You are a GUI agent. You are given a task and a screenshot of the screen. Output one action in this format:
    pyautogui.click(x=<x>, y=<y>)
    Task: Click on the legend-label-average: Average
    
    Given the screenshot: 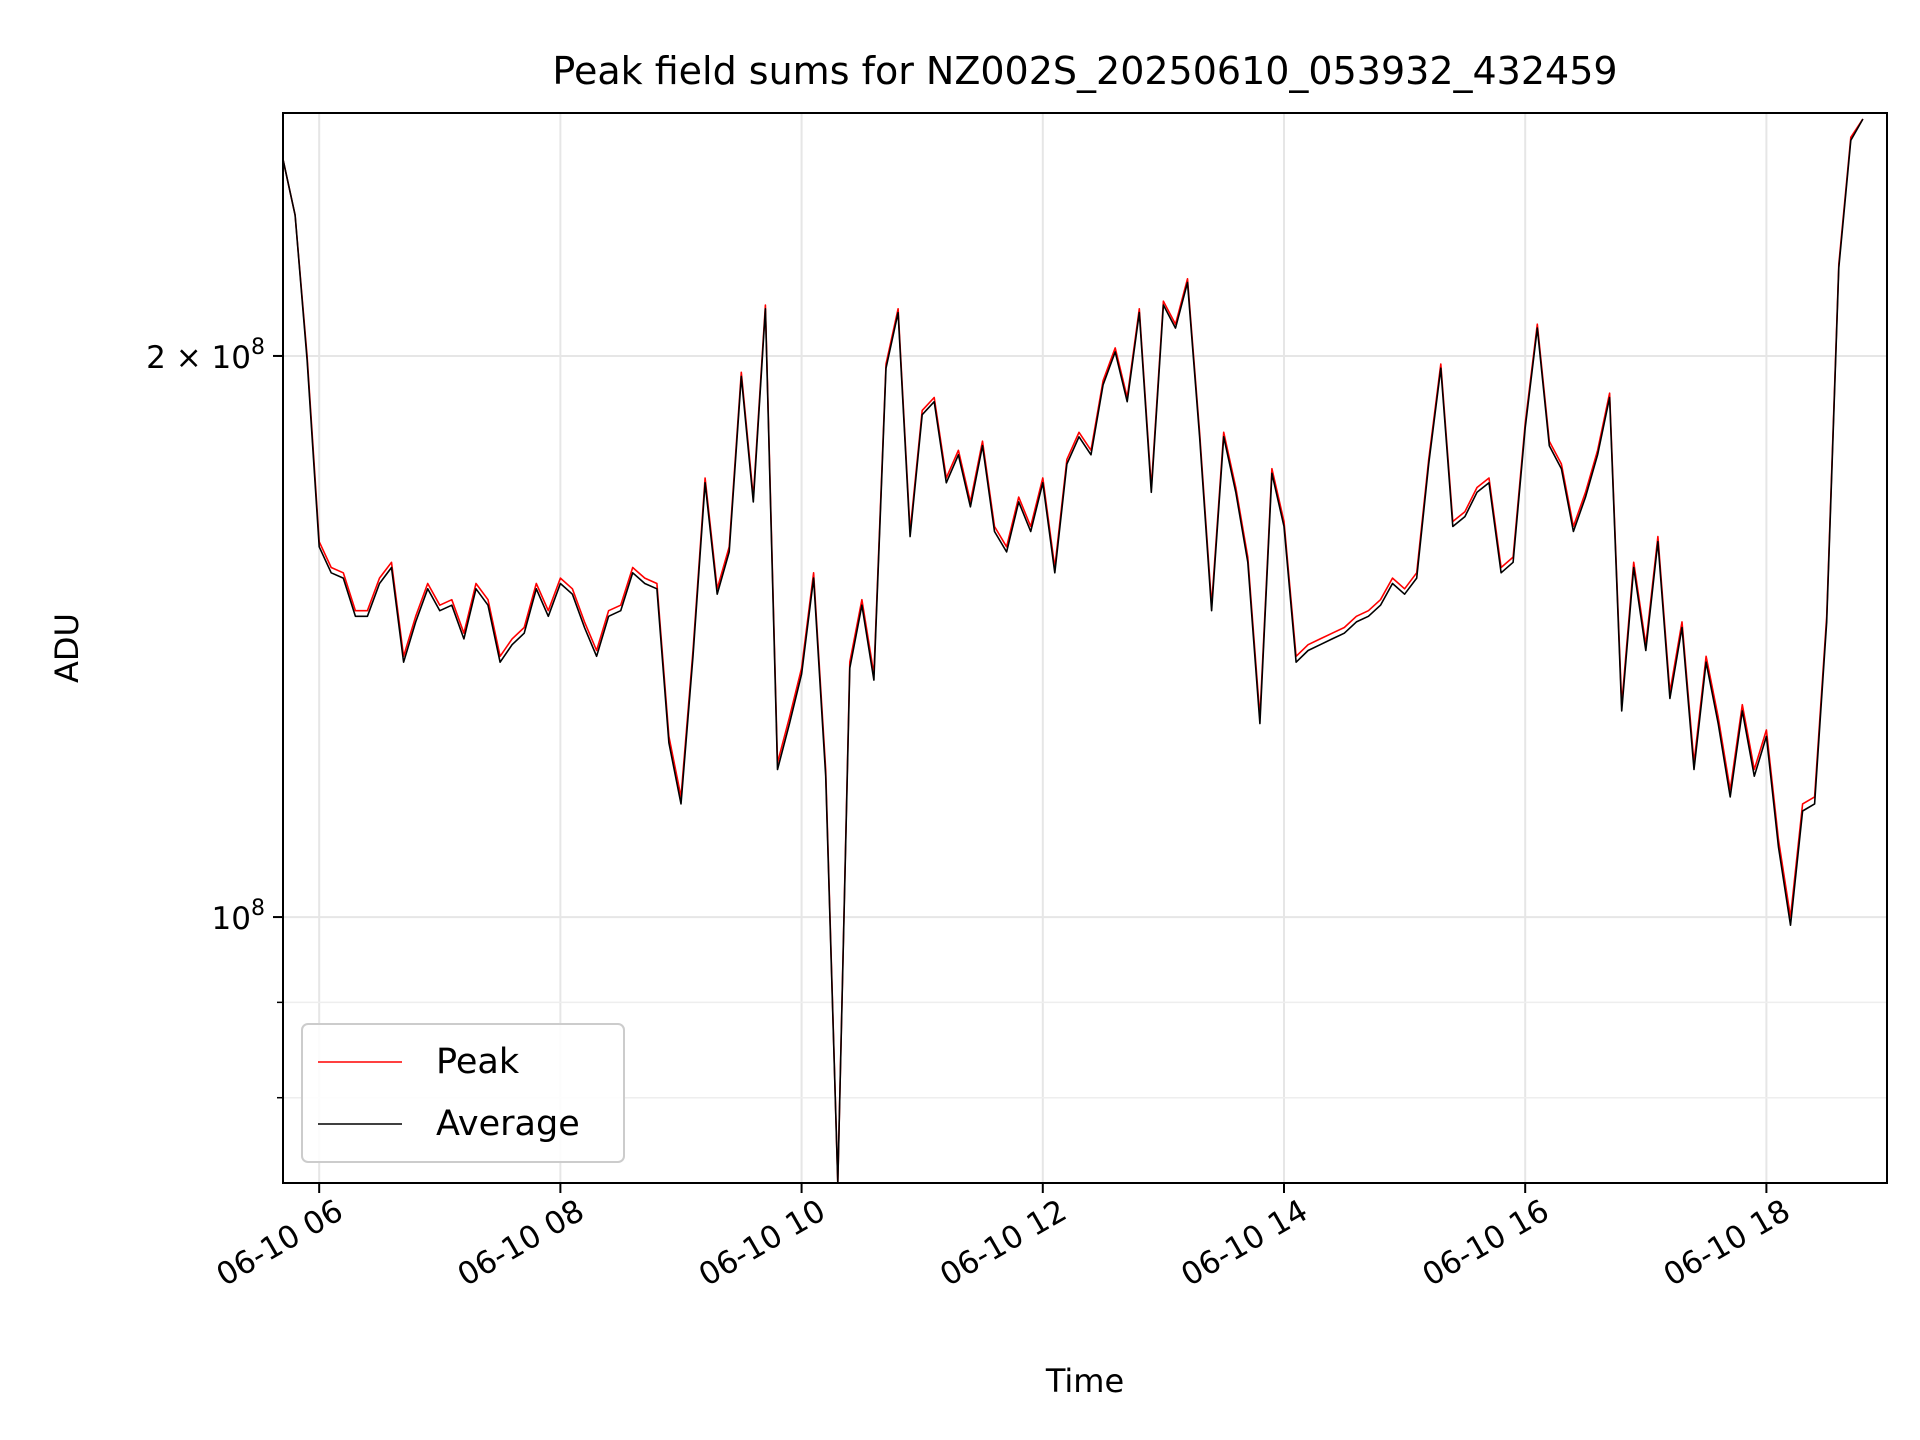 What is the action you would take?
    pyautogui.click(x=508, y=1124)
    